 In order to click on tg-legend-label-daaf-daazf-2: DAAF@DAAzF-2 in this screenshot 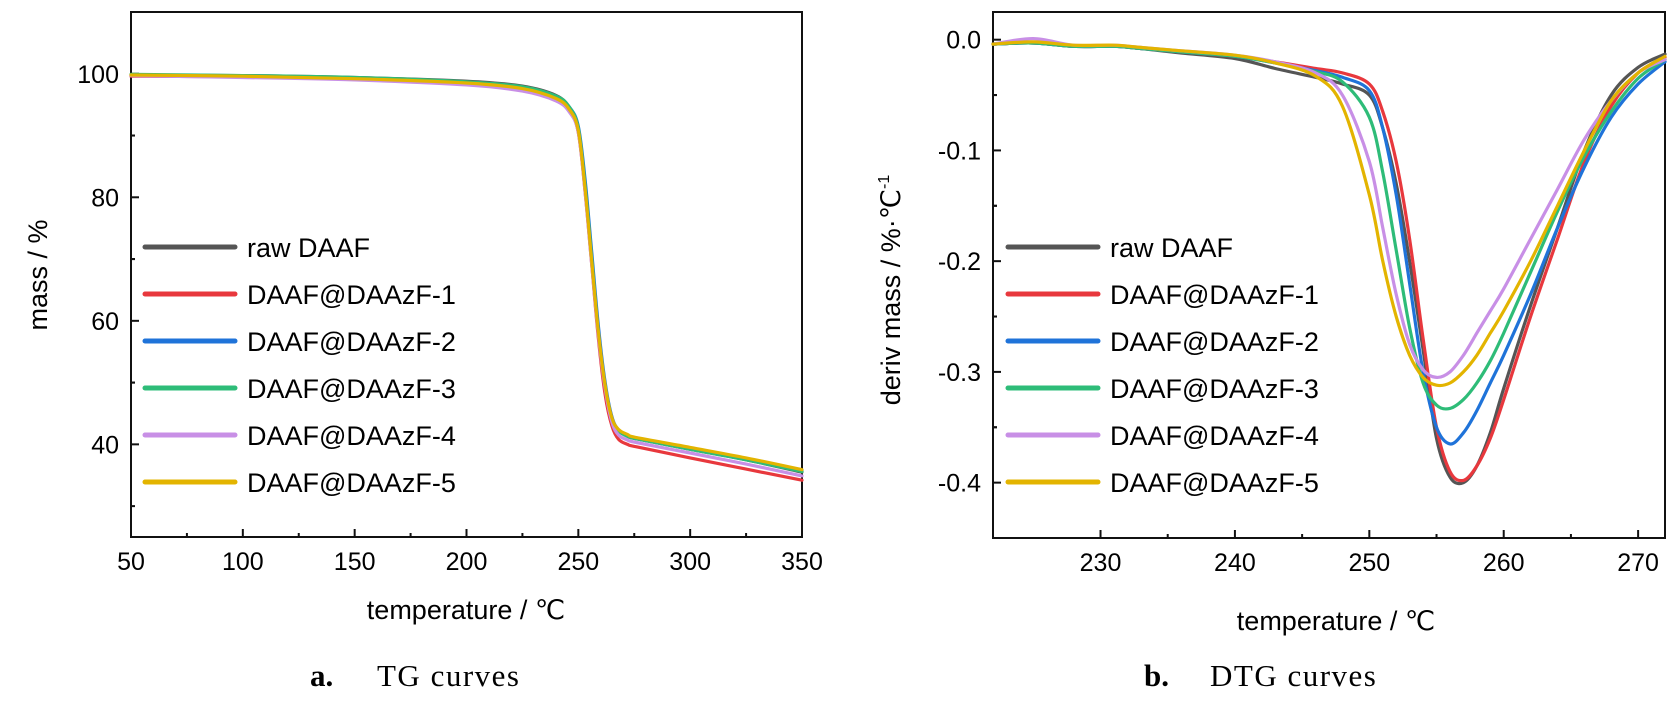, I will do `click(351, 342)`.